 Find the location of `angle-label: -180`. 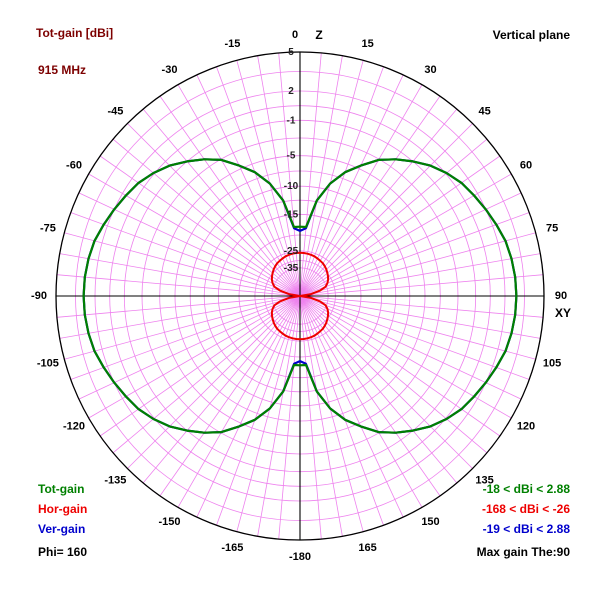

angle-label: -180 is located at coordinates (300, 557).